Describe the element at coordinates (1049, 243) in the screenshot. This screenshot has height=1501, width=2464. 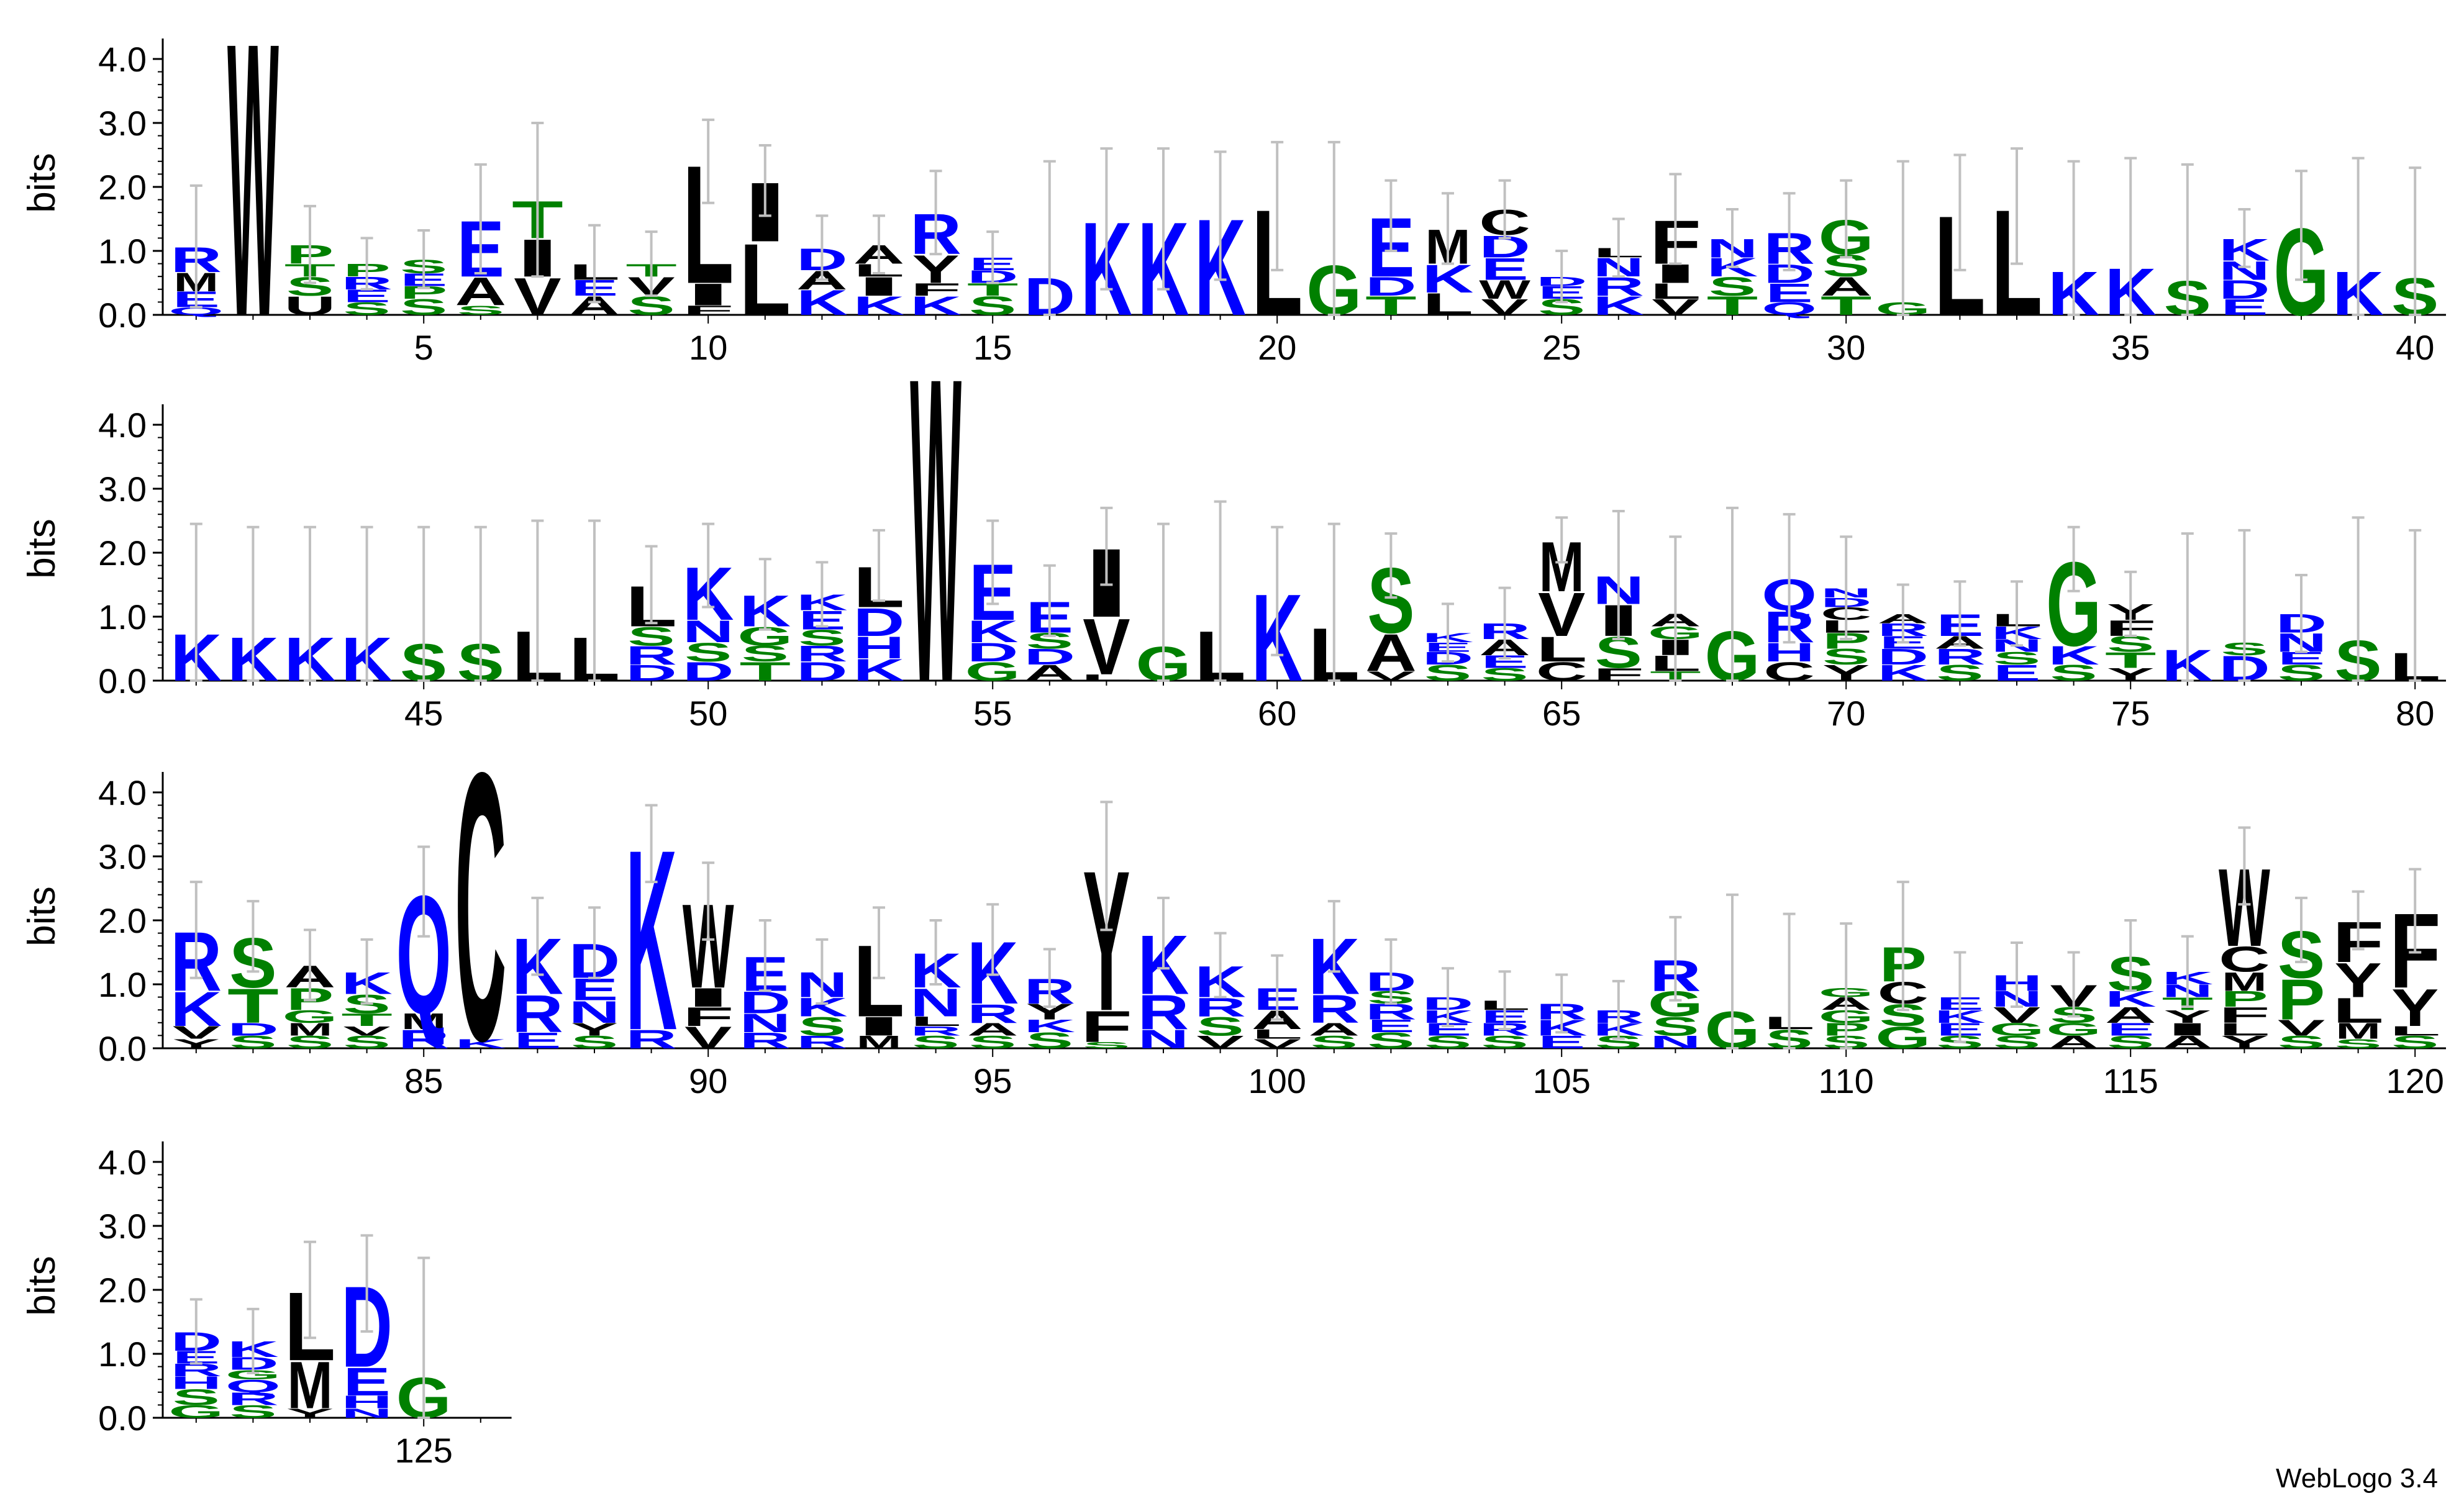
I see `logo-column: D` at that location.